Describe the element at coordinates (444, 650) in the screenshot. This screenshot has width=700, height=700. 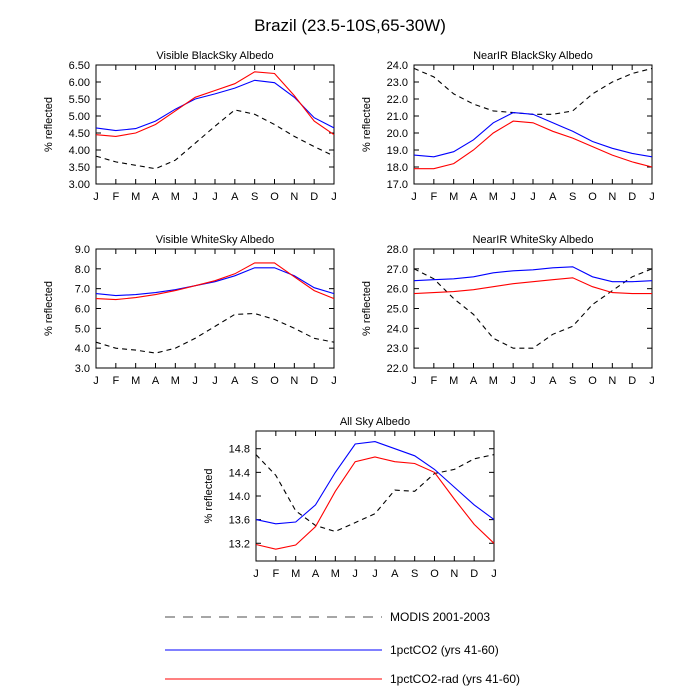
I see `legend-label: 1pctCO2 (yrs 41-60)` at that location.